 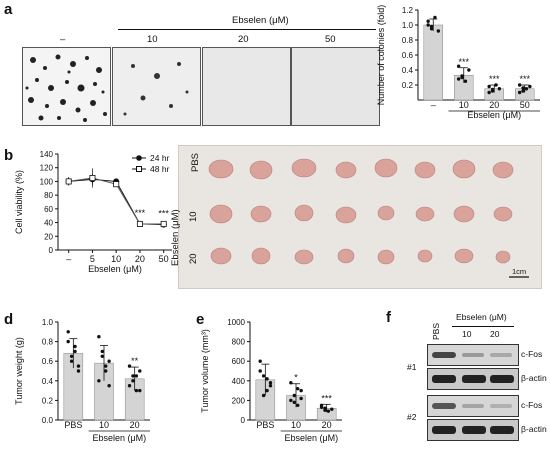 What do you see at coordinates (519, 271) in the screenshot?
I see `scale-bar-label: 1cm` at bounding box center [519, 271].